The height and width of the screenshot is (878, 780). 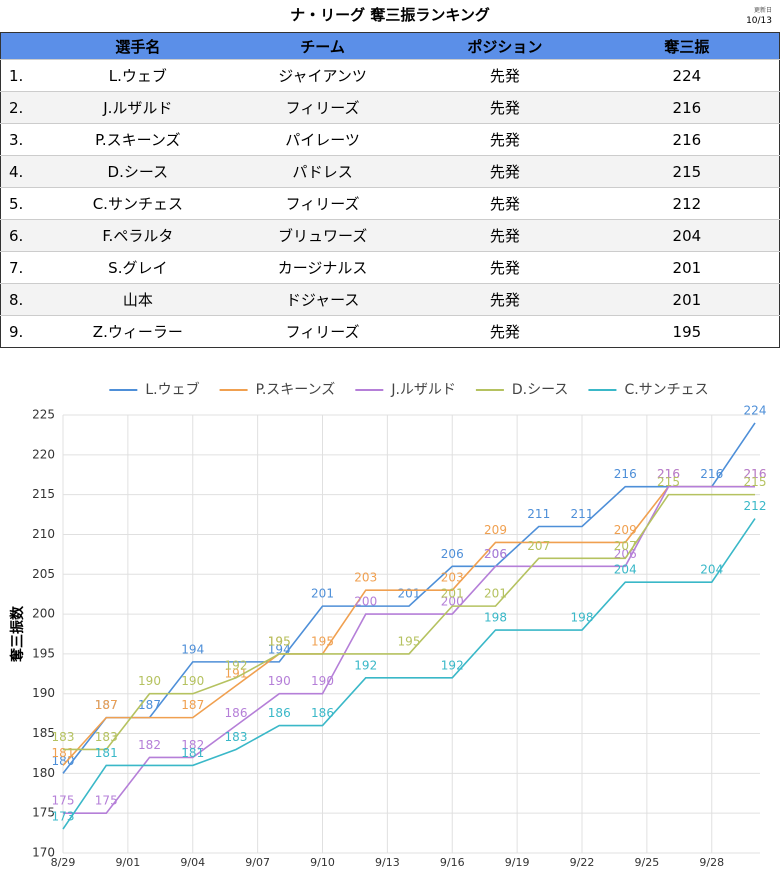 I want to click on legend-label: C.サンチェス, so click(x=666, y=390).